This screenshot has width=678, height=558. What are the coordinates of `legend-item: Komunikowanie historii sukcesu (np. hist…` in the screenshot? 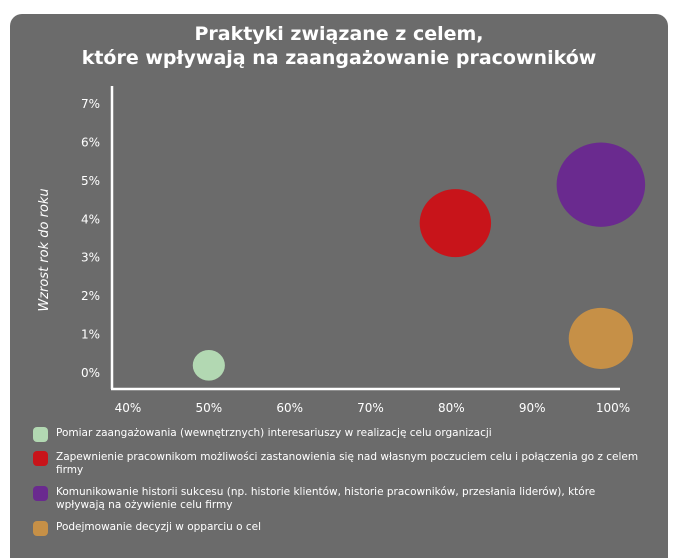 It's located at (338, 499).